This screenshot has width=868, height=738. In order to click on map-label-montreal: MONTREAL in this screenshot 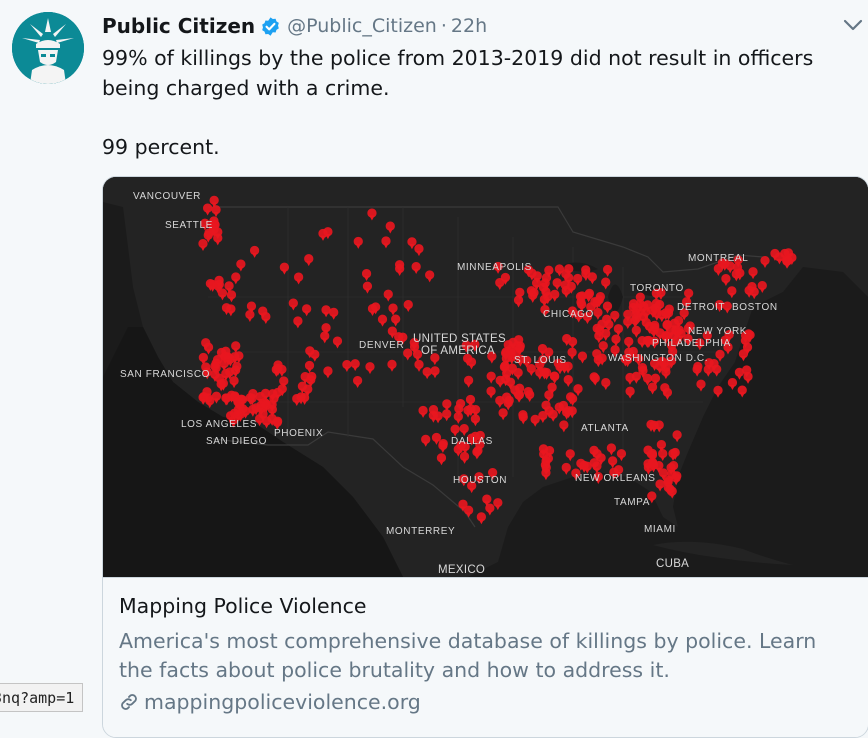, I will do `click(718, 258)`.